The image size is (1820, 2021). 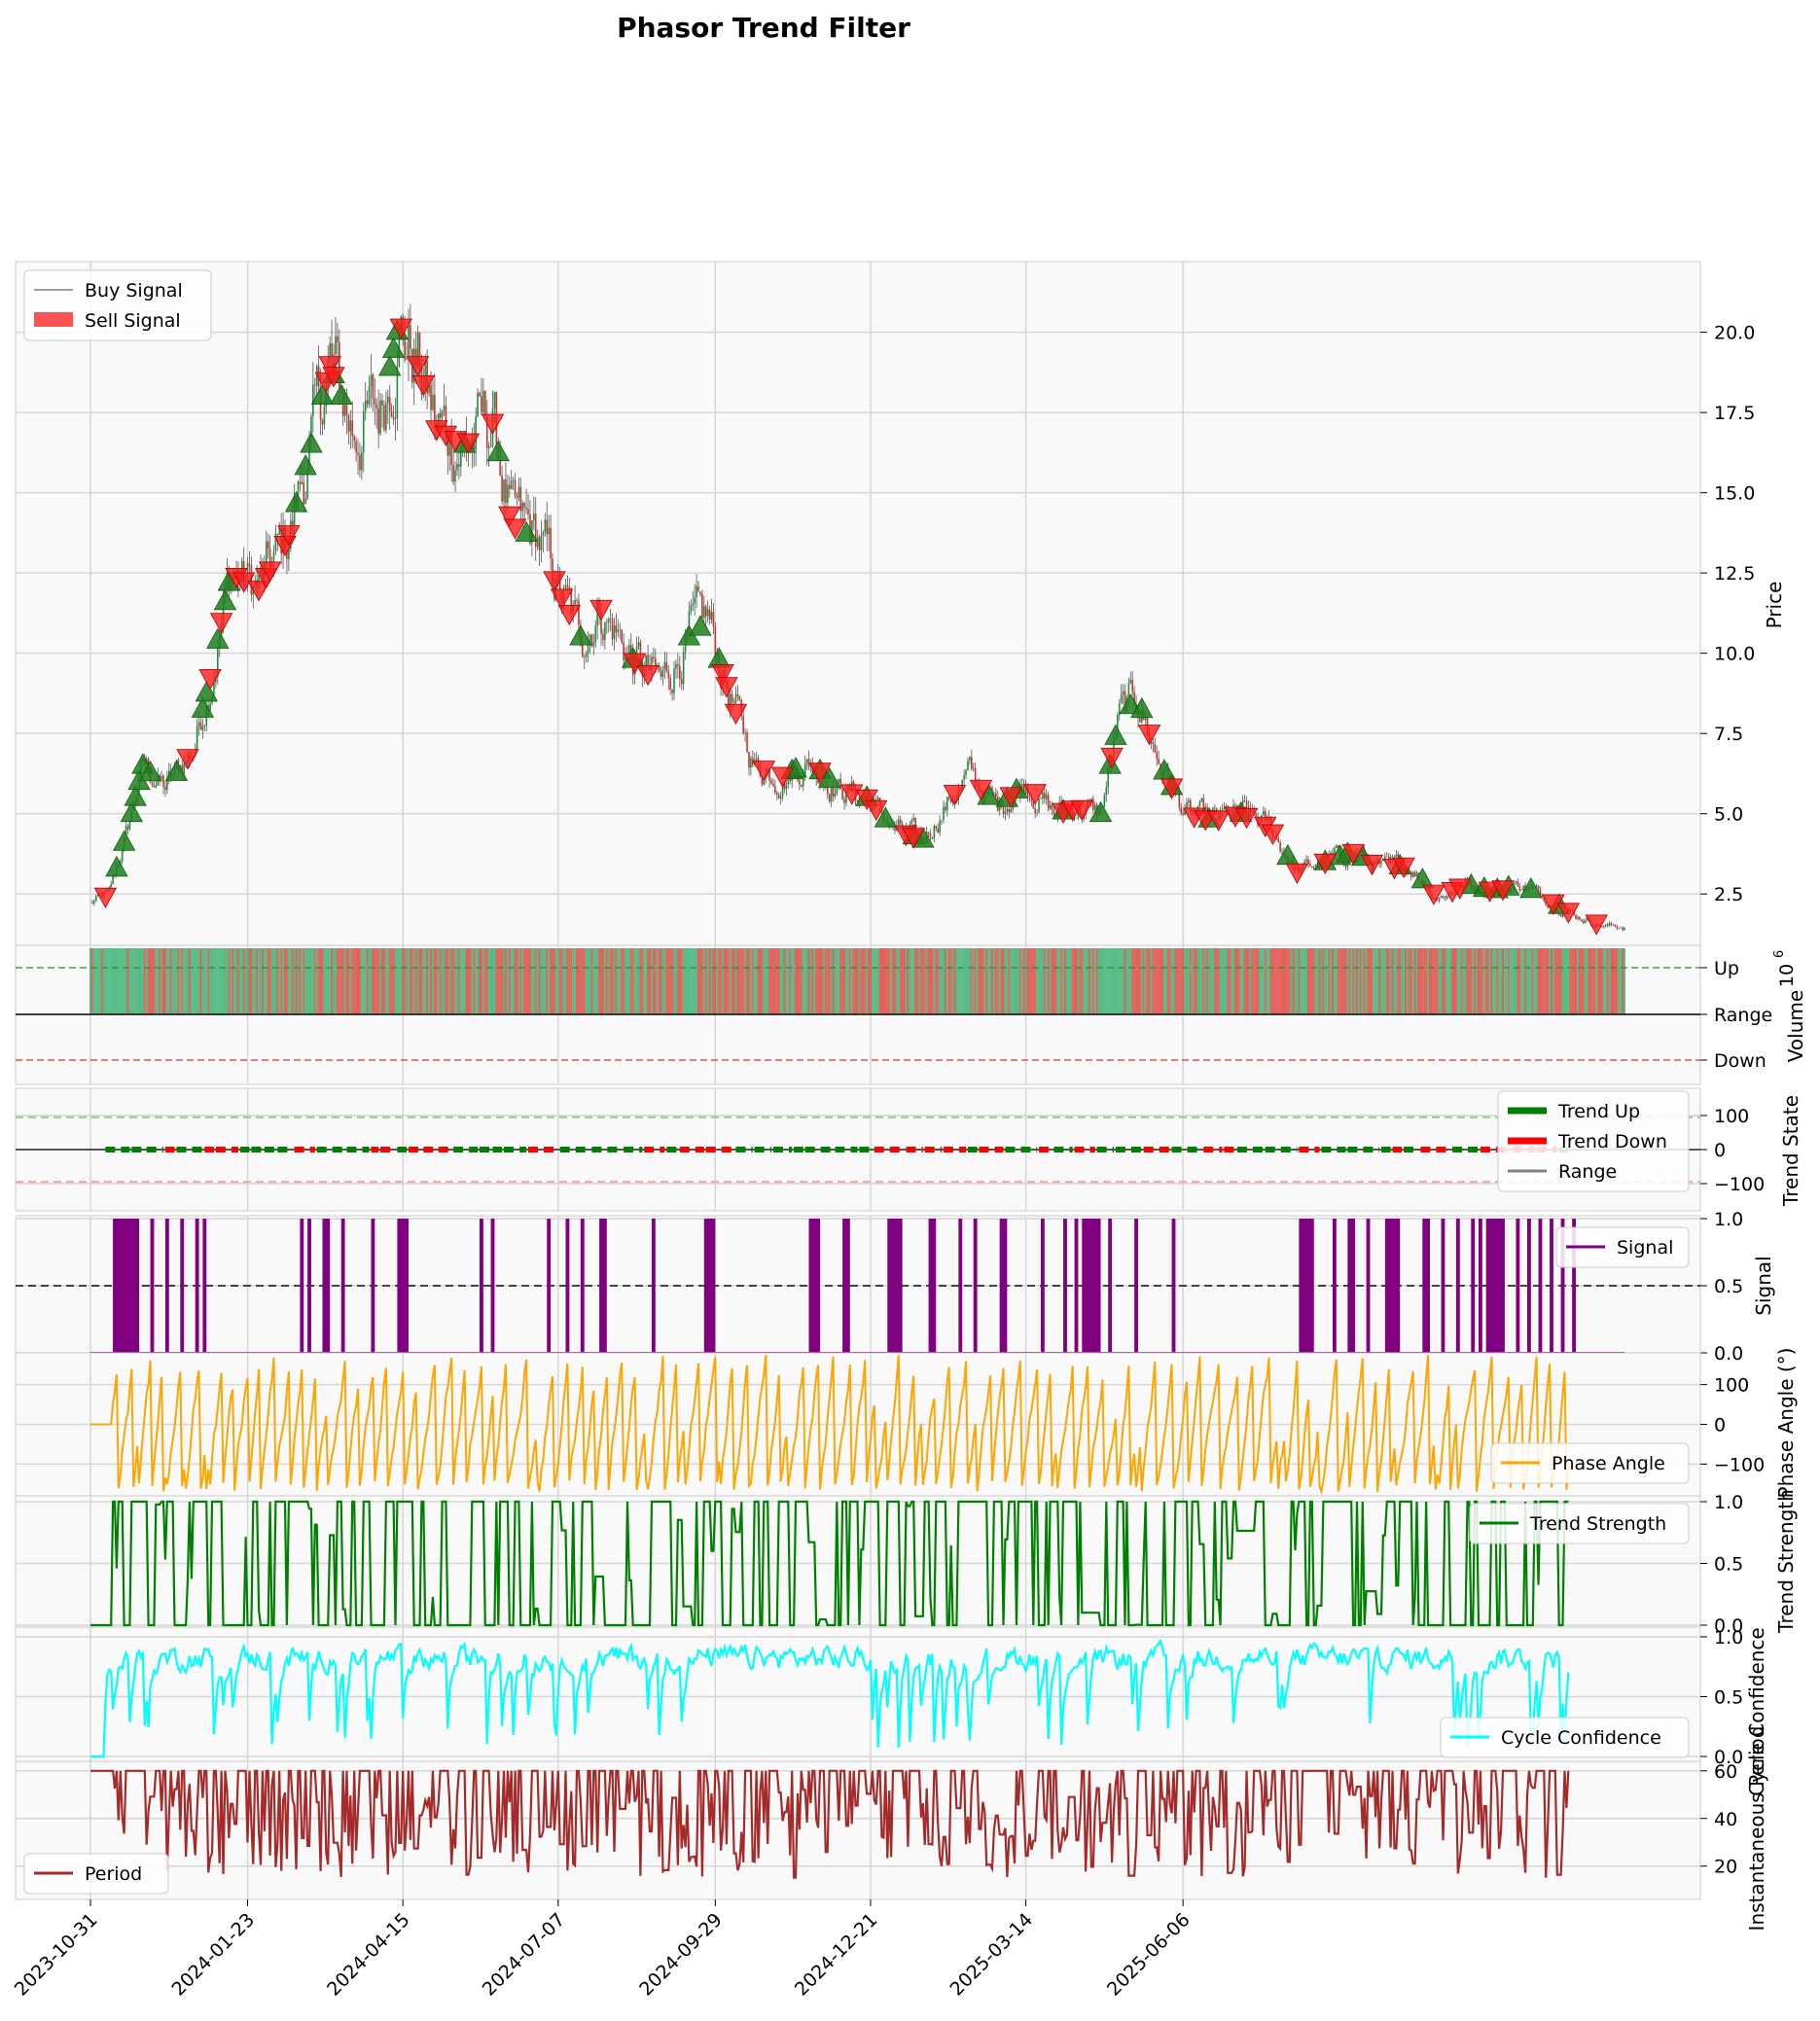 What do you see at coordinates (1728, 734) in the screenshot?
I see `y-tick-label: 7.5` at bounding box center [1728, 734].